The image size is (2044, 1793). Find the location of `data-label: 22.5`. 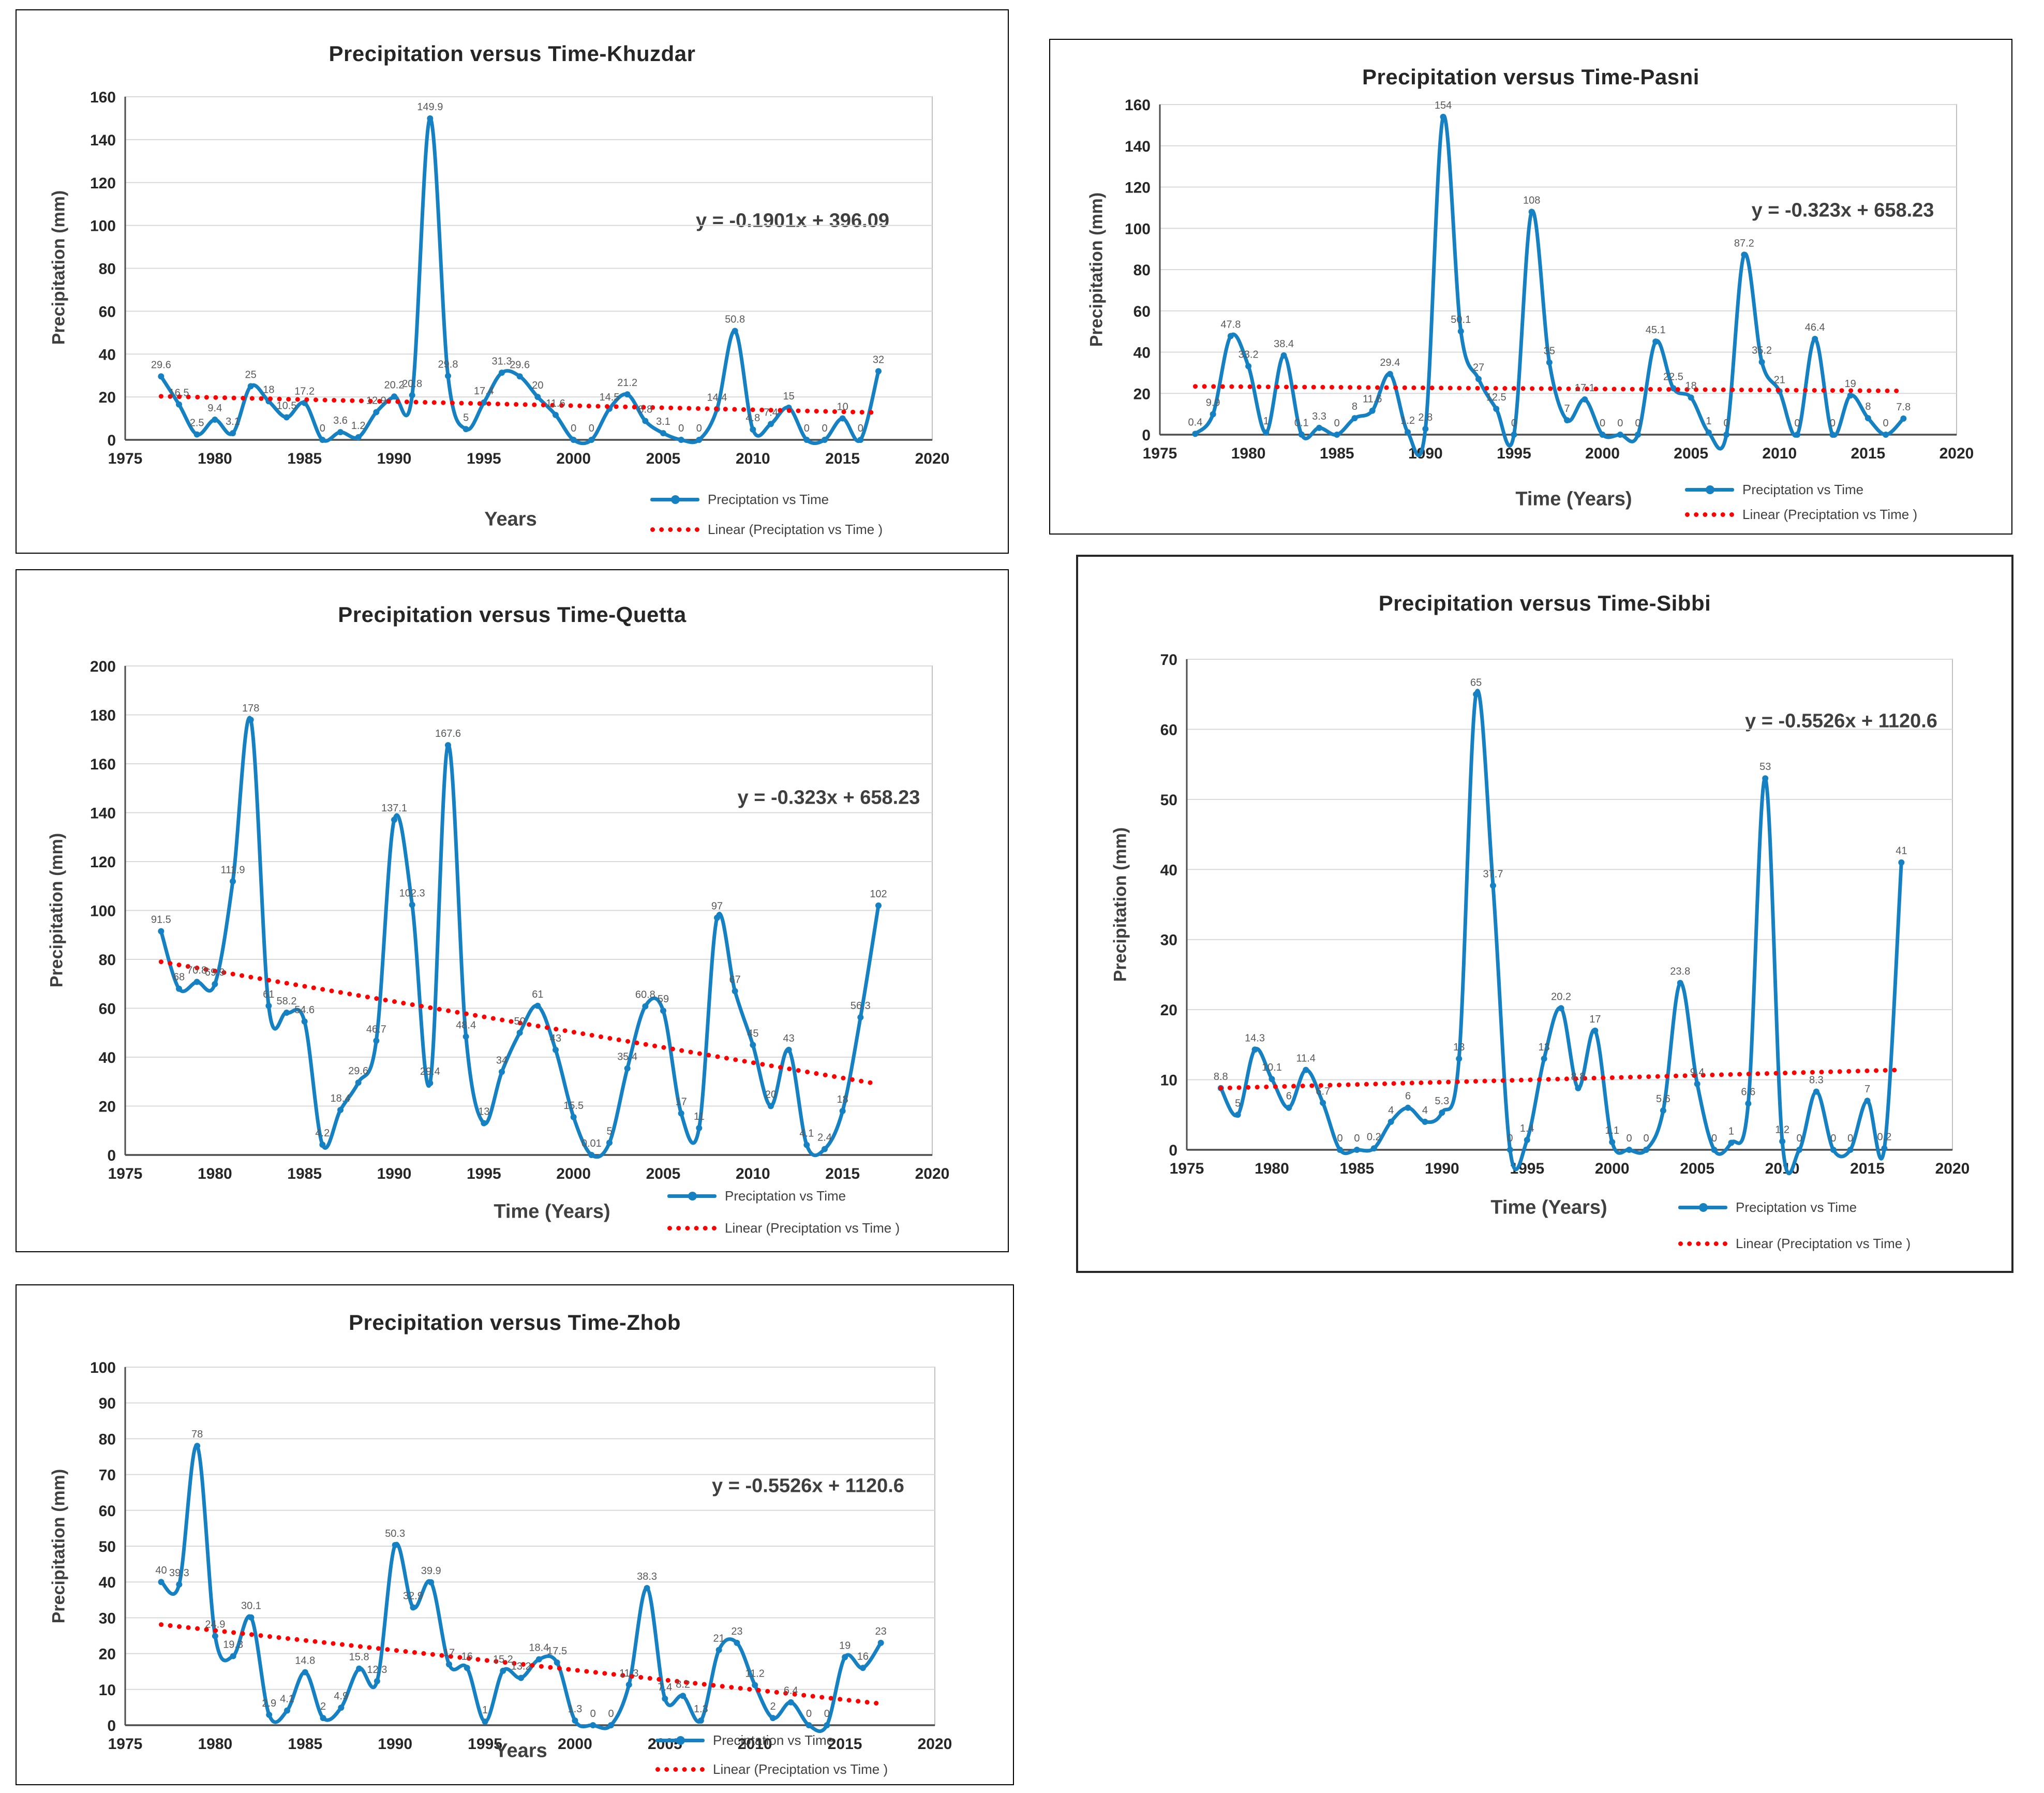

data-label: 22.5 is located at coordinates (1673, 376).